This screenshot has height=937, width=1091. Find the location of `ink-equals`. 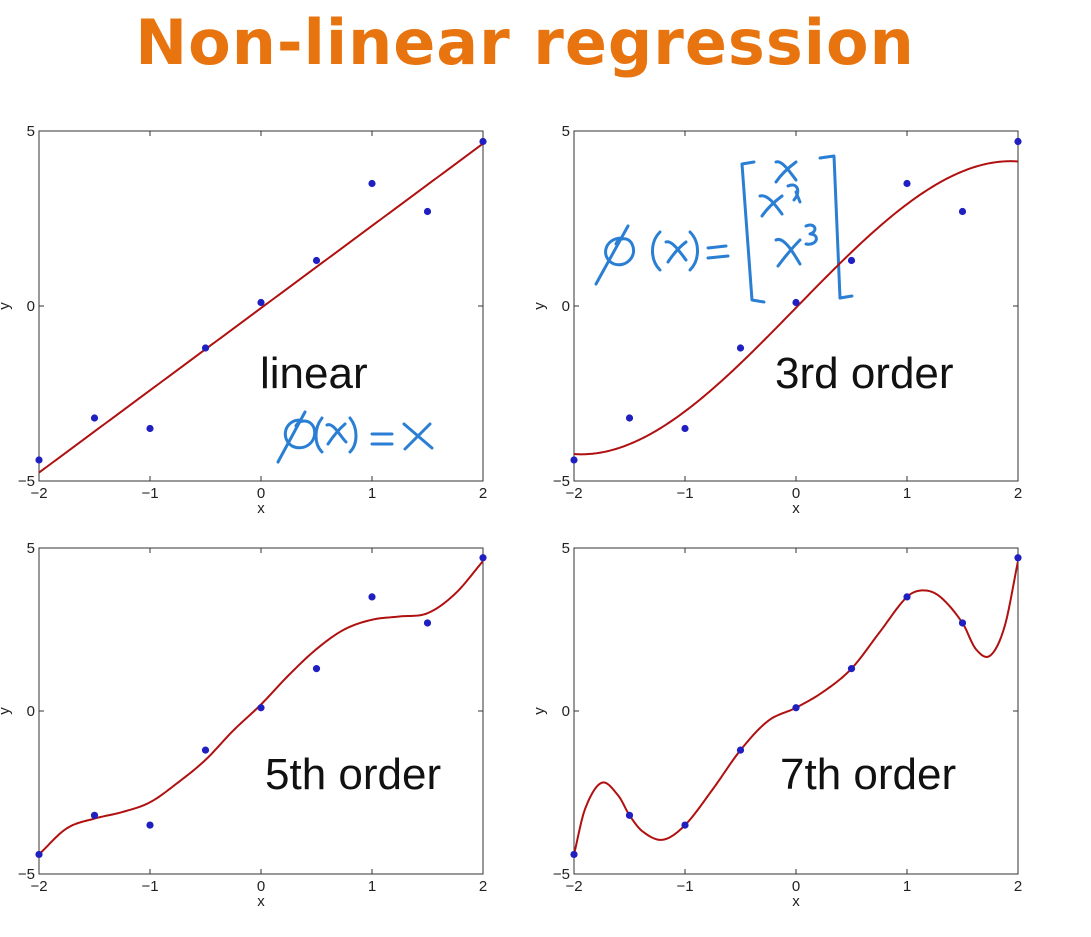

ink-equals is located at coordinates (382, 439).